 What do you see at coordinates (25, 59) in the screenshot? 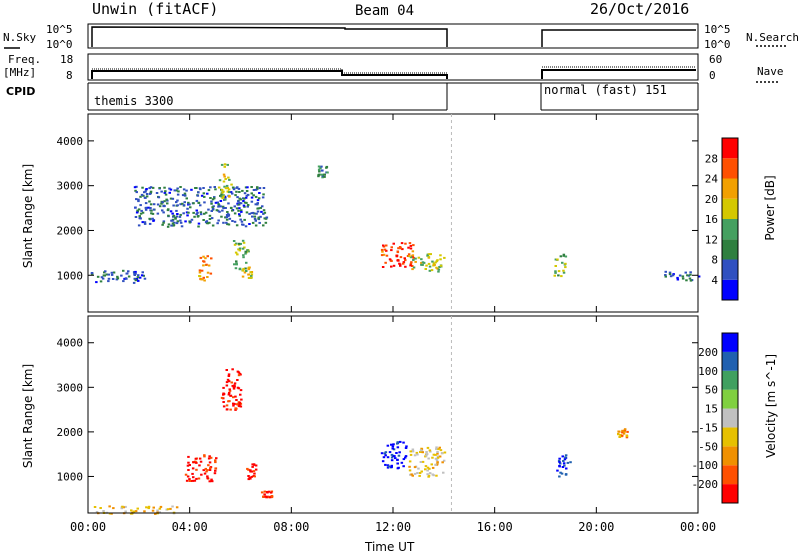
I see `freq-label: Freq.` at bounding box center [25, 59].